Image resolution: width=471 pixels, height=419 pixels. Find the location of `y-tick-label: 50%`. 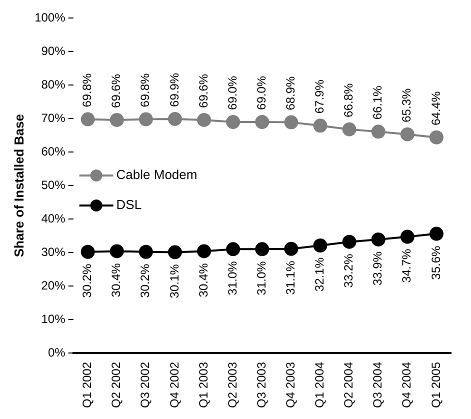

y-tick-label: 50% is located at coordinates (53, 185).